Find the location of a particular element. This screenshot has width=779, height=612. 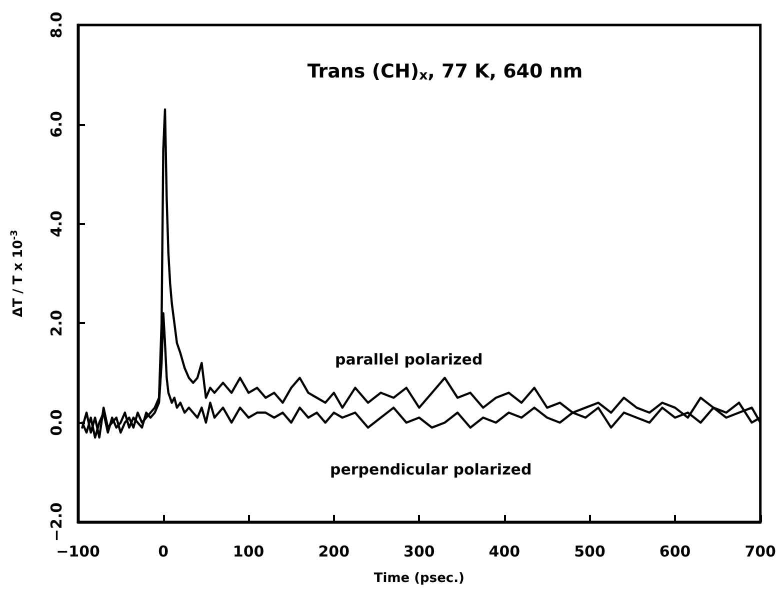

y-tick-label: −2.0 is located at coordinates (57, 522).